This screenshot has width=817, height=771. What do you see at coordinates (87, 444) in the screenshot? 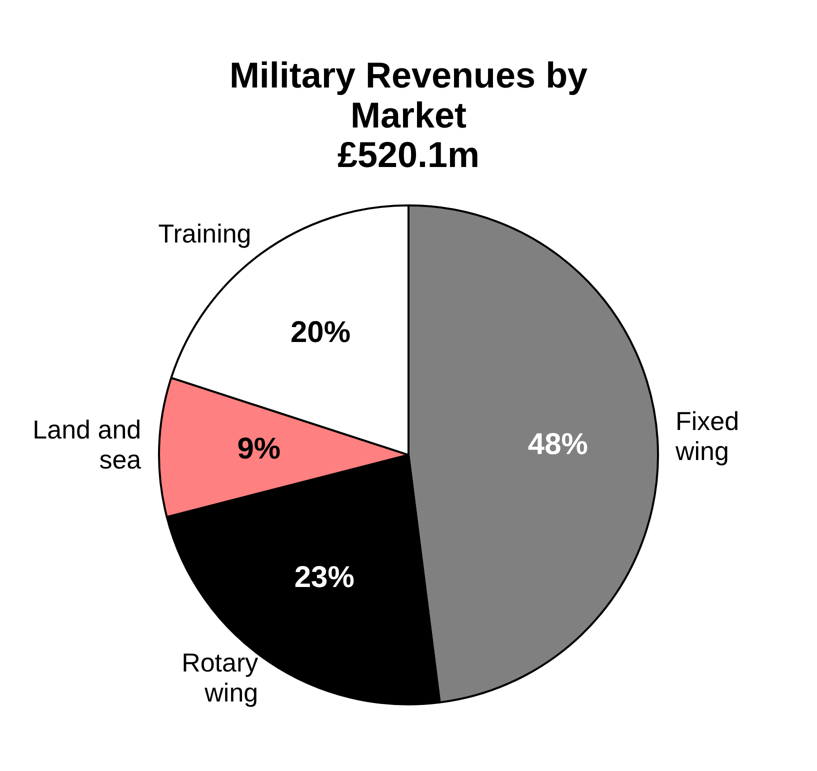
I see `slice-label: Land and sea` at bounding box center [87, 444].